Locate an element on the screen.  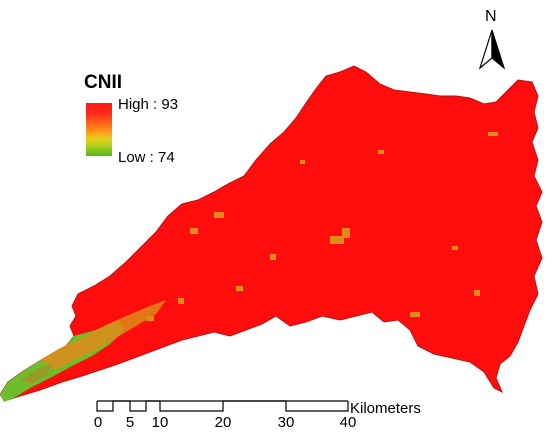
legend-high-label: High : 93 is located at coordinates (148, 104).